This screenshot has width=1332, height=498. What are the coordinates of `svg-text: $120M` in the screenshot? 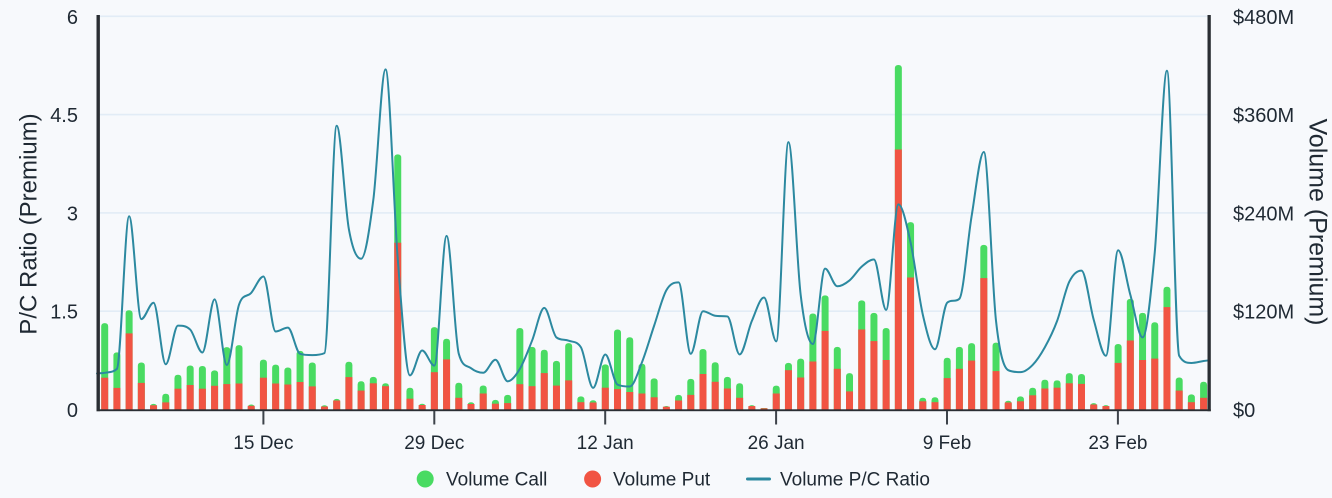 It's located at (1263, 313).